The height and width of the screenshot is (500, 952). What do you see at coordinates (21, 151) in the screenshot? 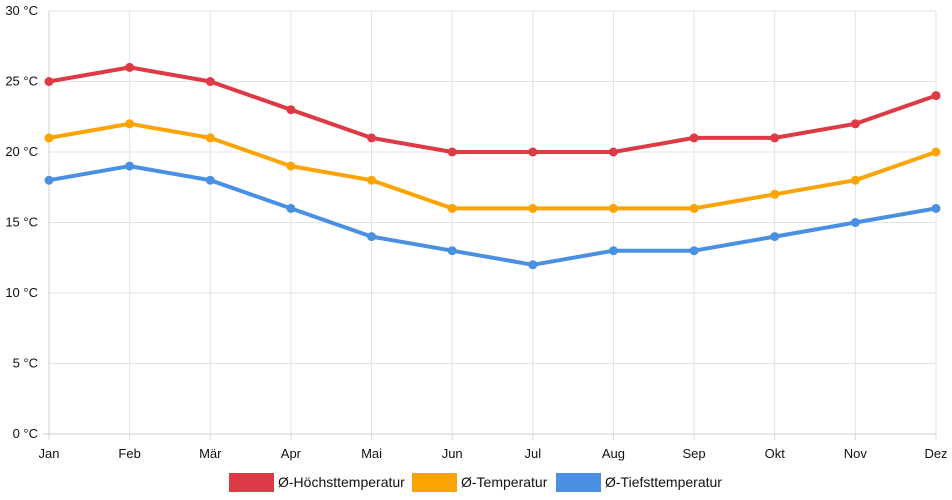
I see `y-tick-label: 20 °C` at bounding box center [21, 151].